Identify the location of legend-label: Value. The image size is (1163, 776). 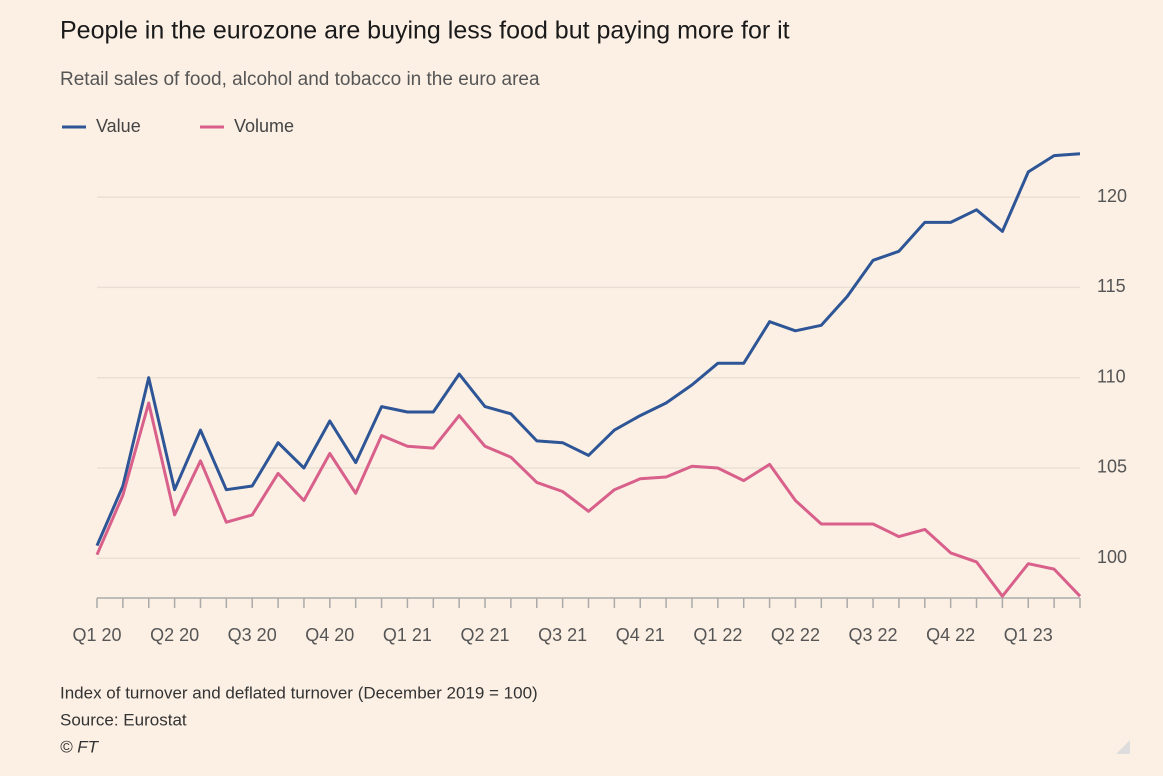
(118, 126).